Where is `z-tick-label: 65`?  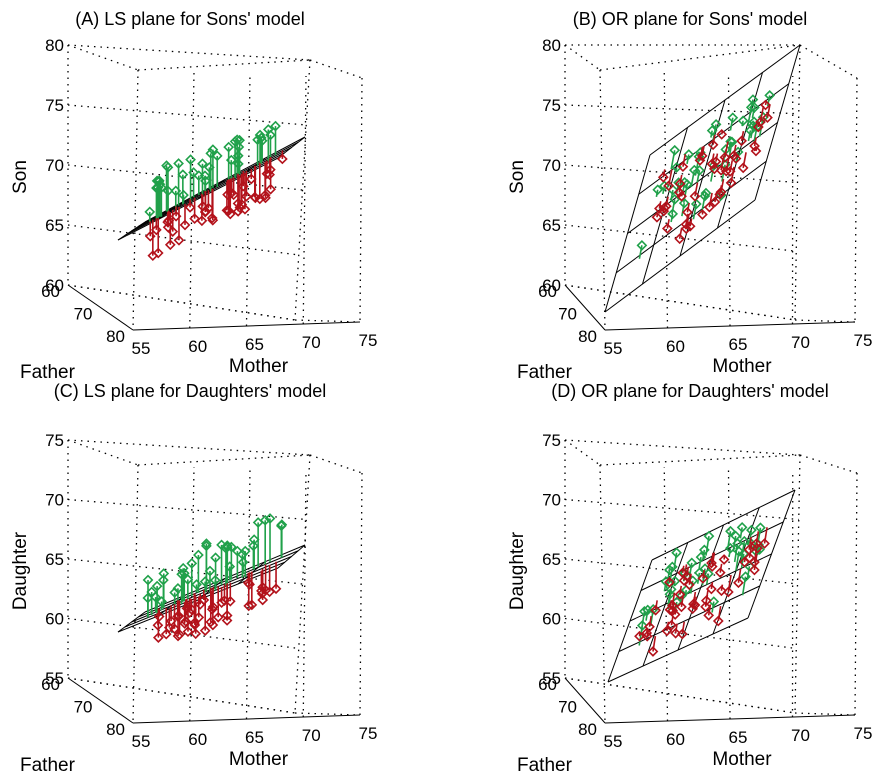
z-tick-label: 65 is located at coordinates (54, 559).